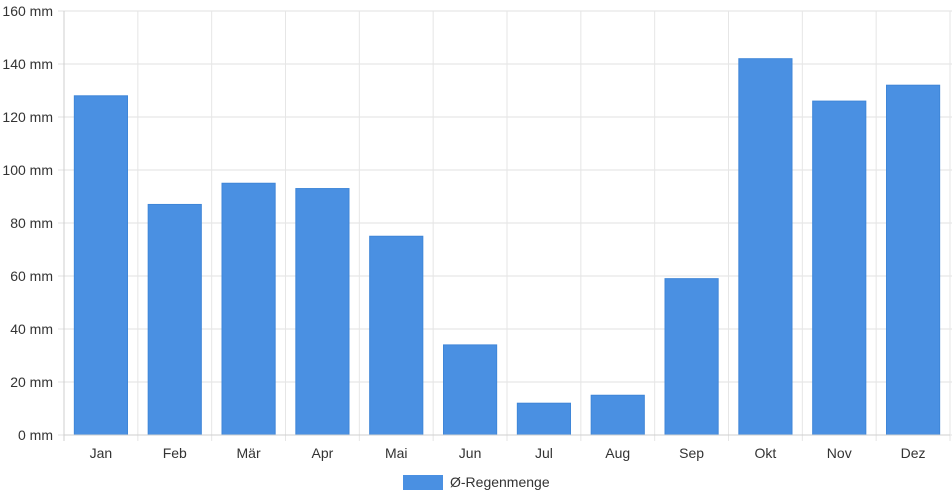  Describe the element at coordinates (323, 453) in the screenshot. I see `x-tick-label: Apr` at that location.